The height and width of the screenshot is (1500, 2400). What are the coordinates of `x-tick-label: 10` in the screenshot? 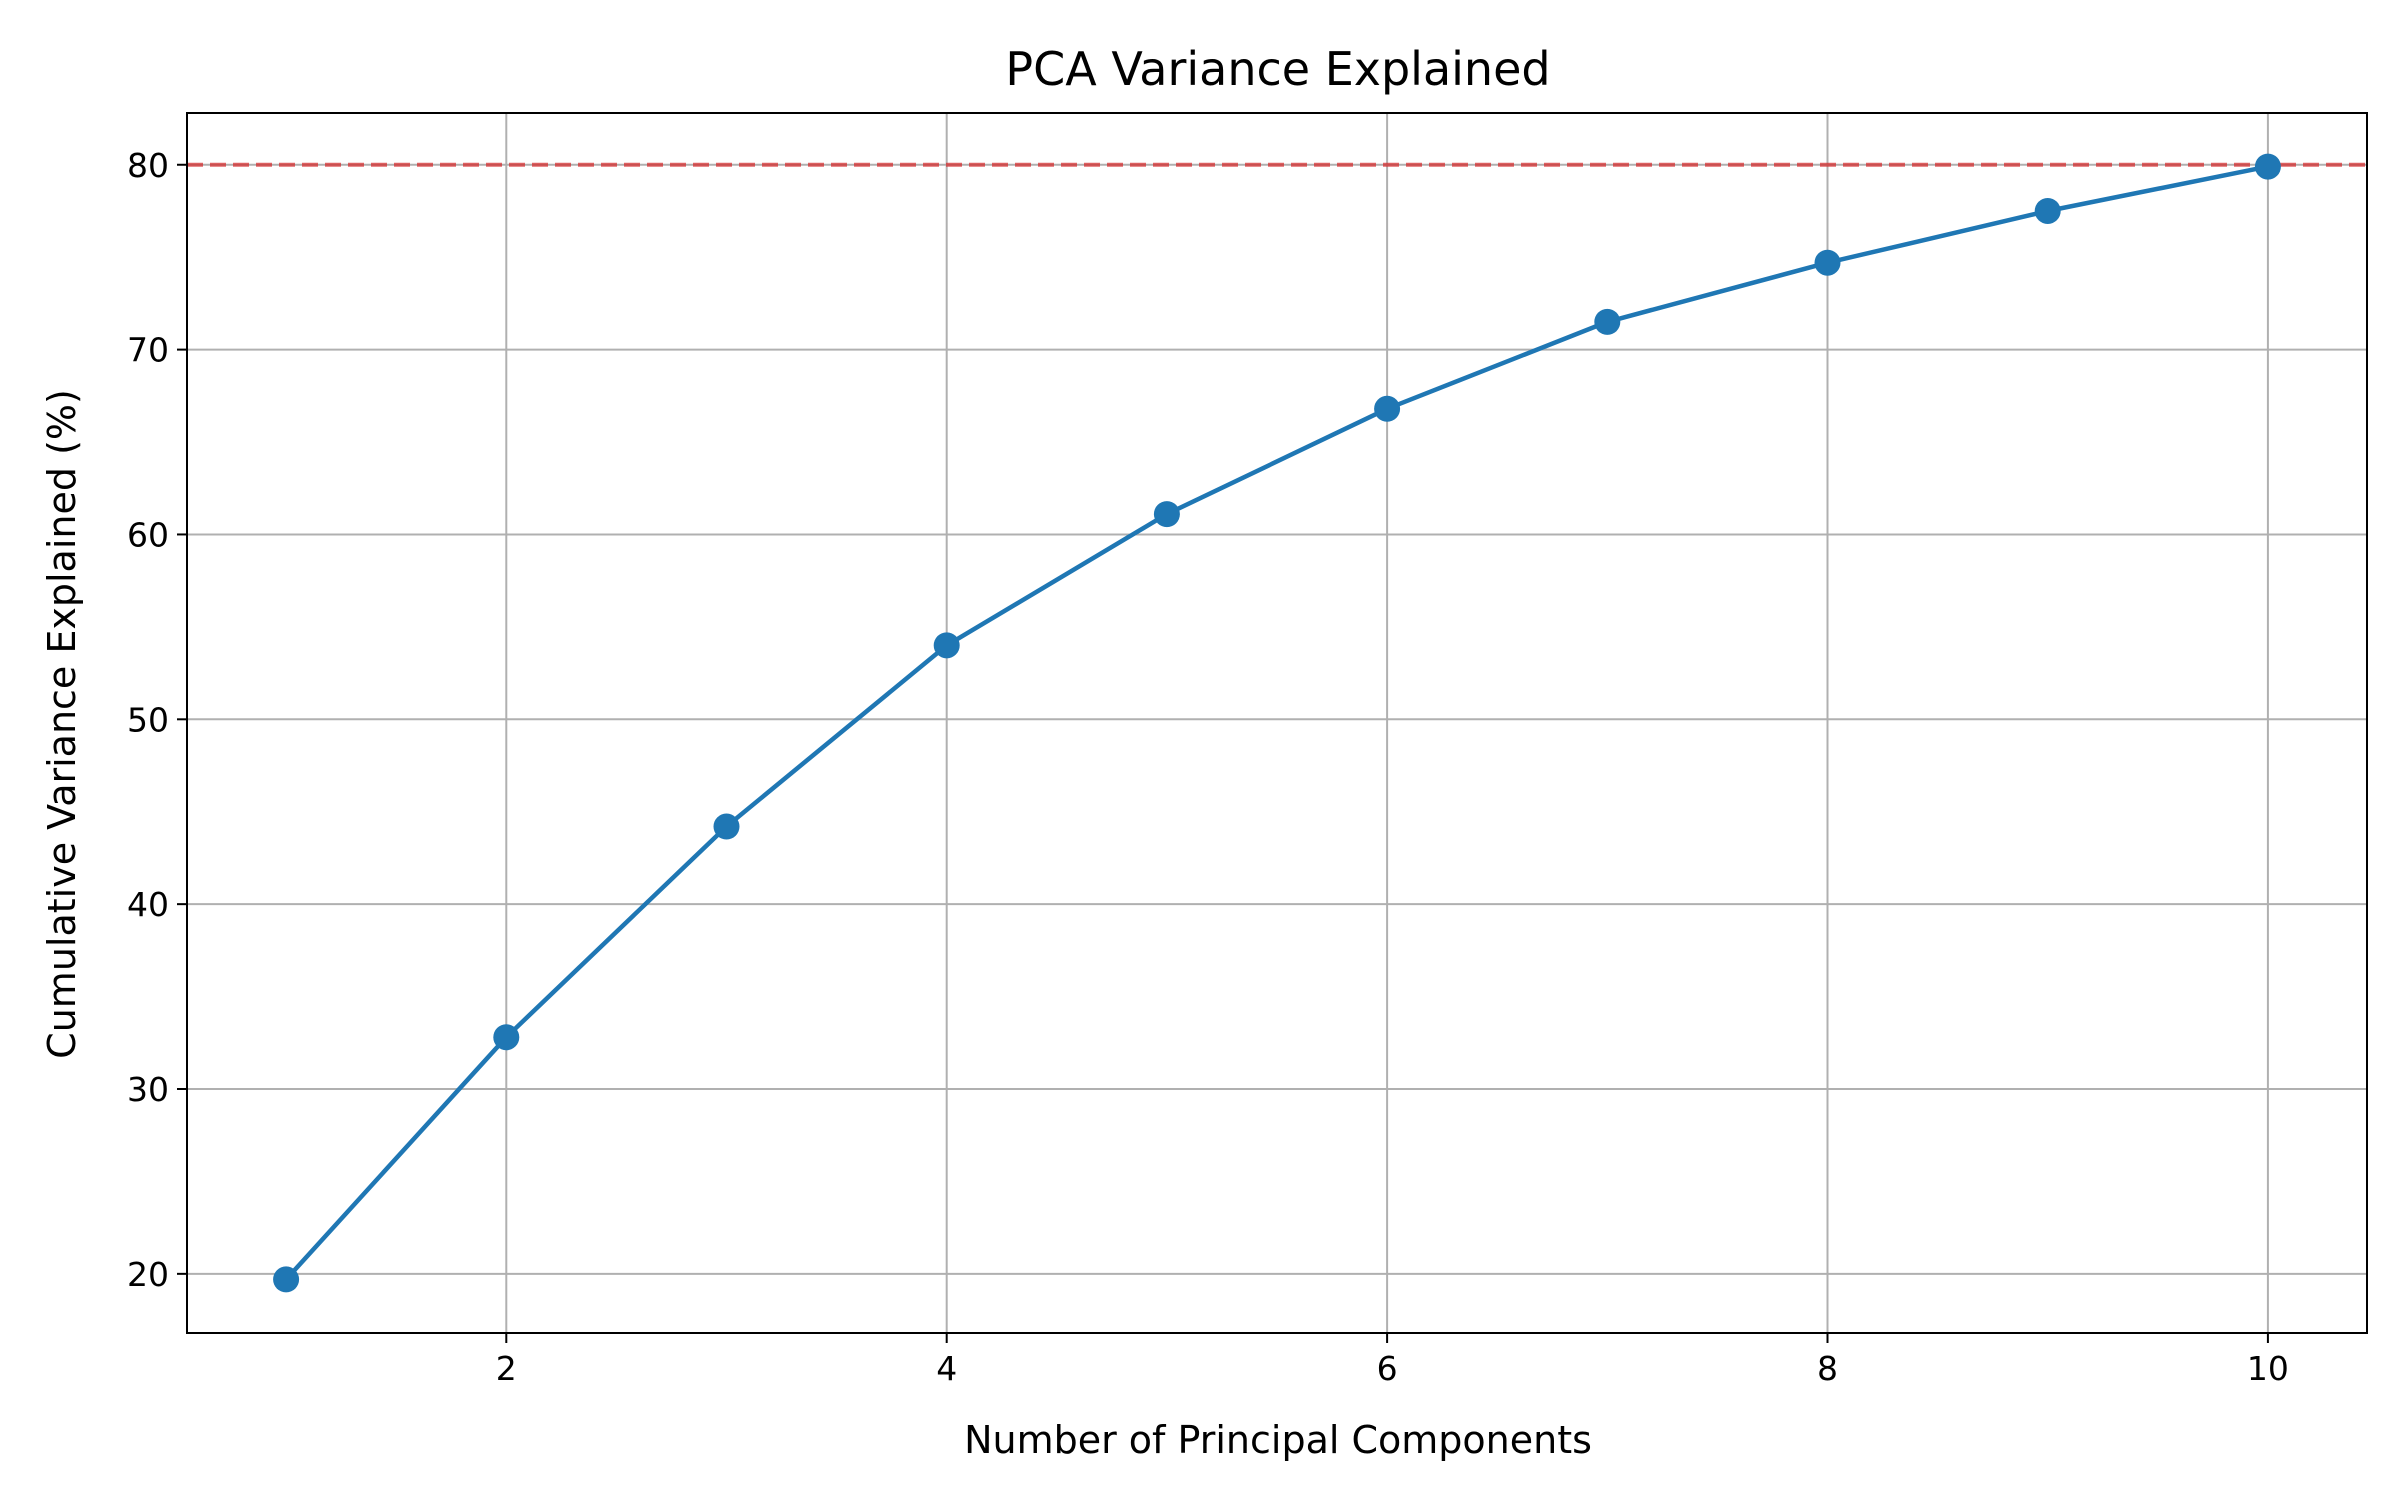 It's located at (2268, 1368).